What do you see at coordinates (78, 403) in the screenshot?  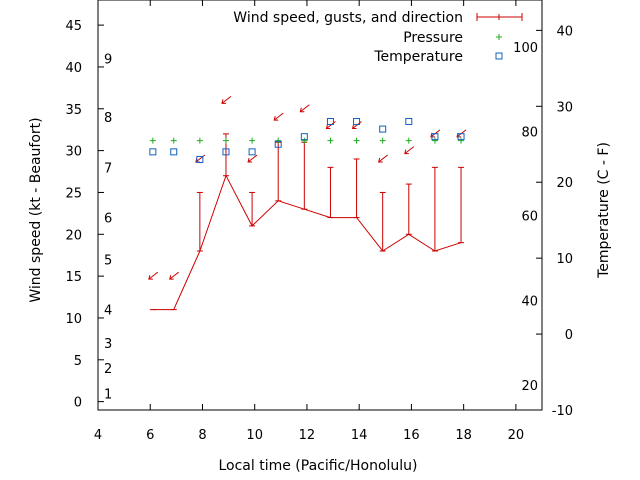 I see `y-tick-label: 0` at bounding box center [78, 403].